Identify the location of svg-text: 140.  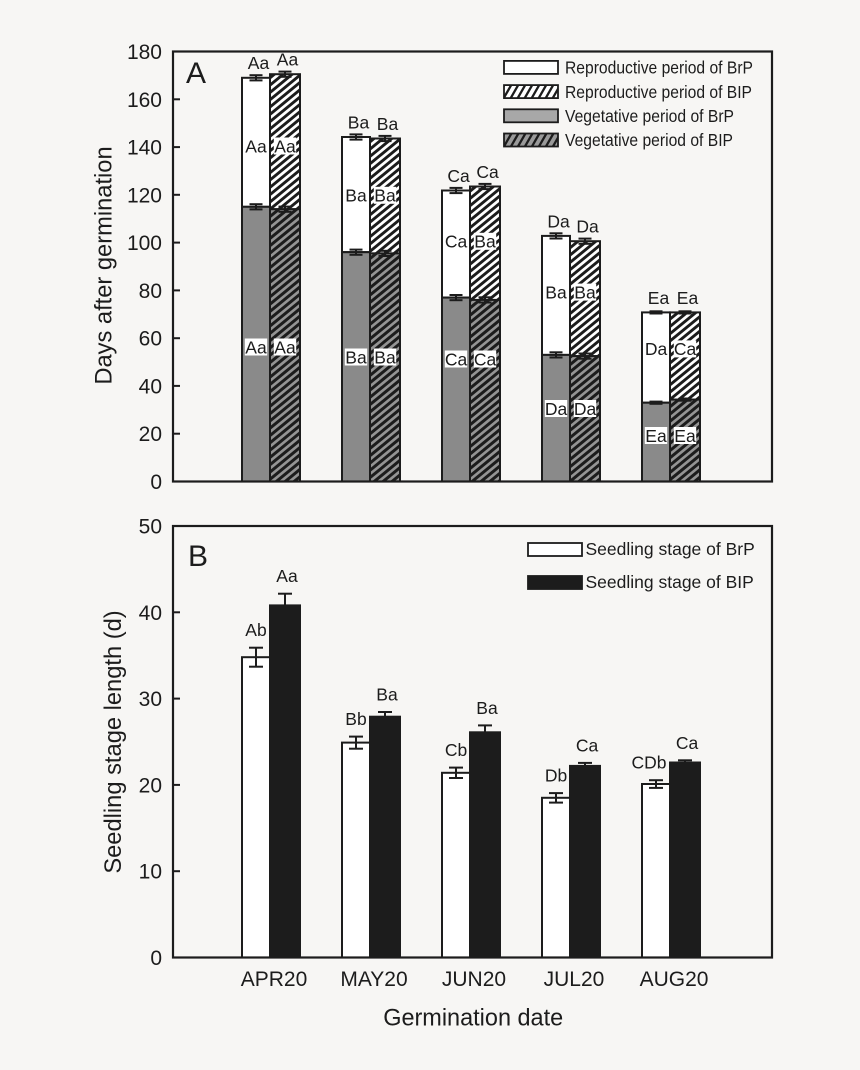
(144, 148).